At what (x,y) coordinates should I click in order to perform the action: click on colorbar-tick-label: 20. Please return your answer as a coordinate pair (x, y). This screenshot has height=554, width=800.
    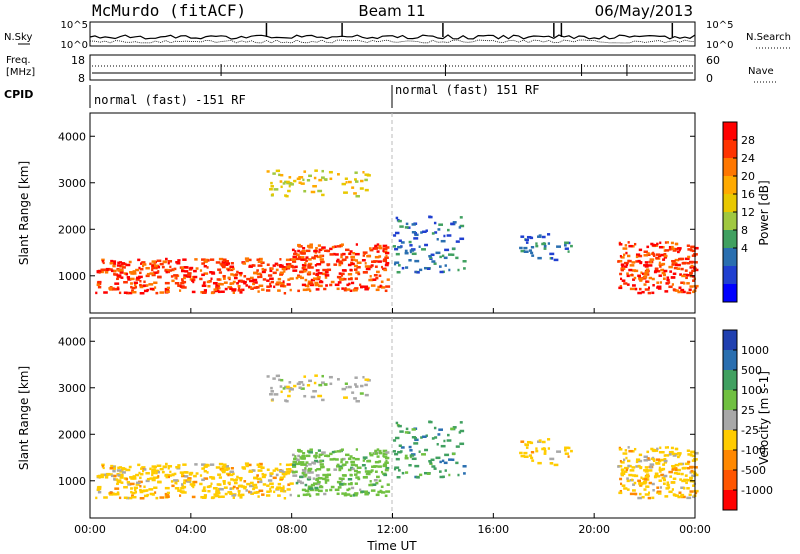
    Looking at the image, I should click on (748, 176).